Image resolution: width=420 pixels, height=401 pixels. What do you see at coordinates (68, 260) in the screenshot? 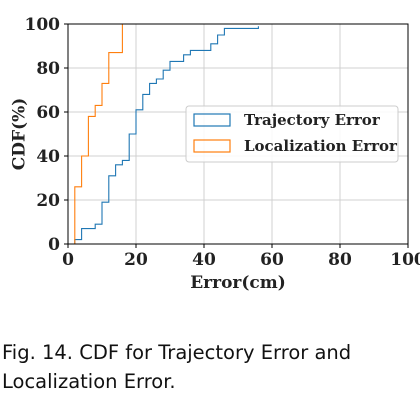
I see `x-tick-label: 0` at bounding box center [68, 260].